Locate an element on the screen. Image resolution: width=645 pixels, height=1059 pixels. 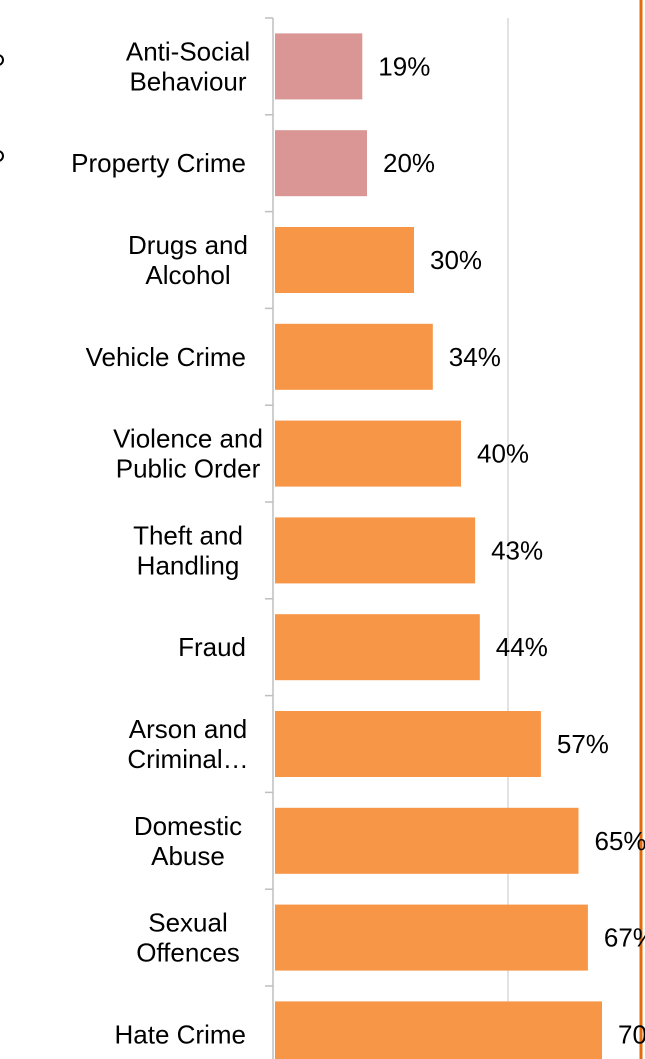
category-label: Violence and Public Order is located at coordinates (188, 454).